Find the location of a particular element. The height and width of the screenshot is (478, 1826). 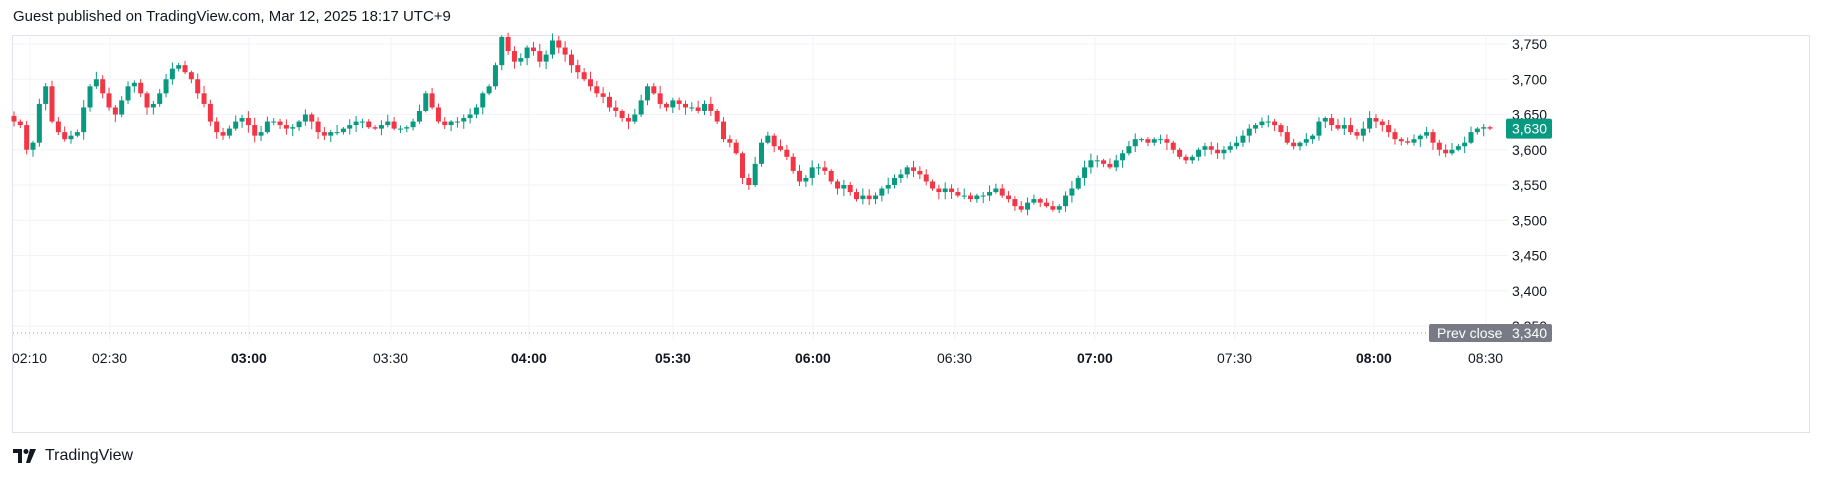

x-tick-label: 08:30 is located at coordinates (1485, 358).